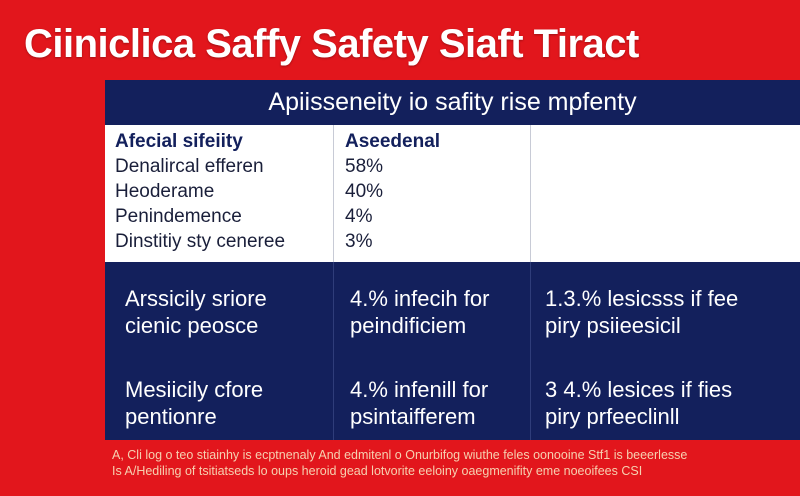  I want to click on row-label: Heoderame, so click(165, 191).